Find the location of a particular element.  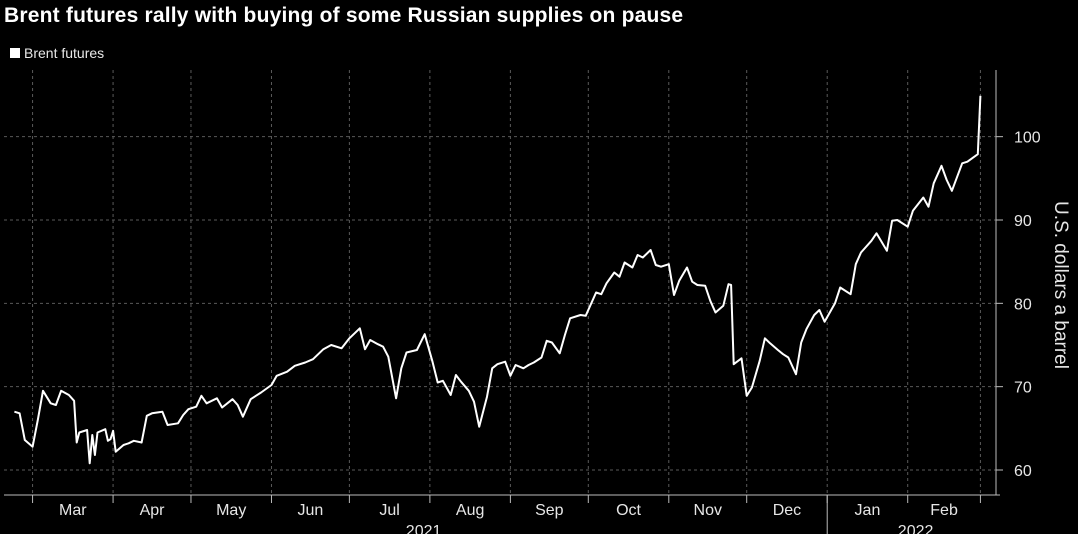

legend-swatch is located at coordinates (15, 53).